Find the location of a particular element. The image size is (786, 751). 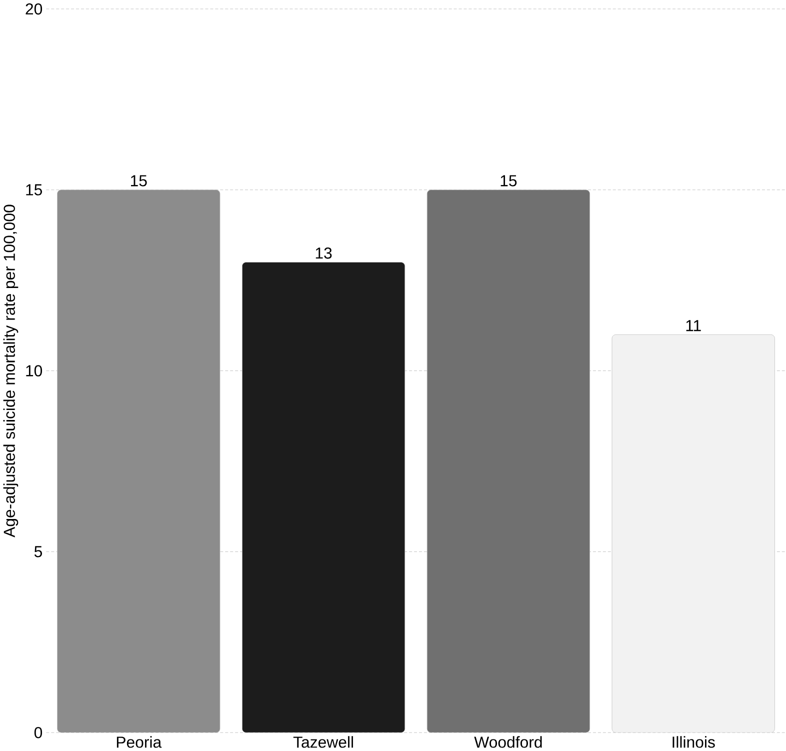

x-tick-label: Illinois is located at coordinates (693, 742).